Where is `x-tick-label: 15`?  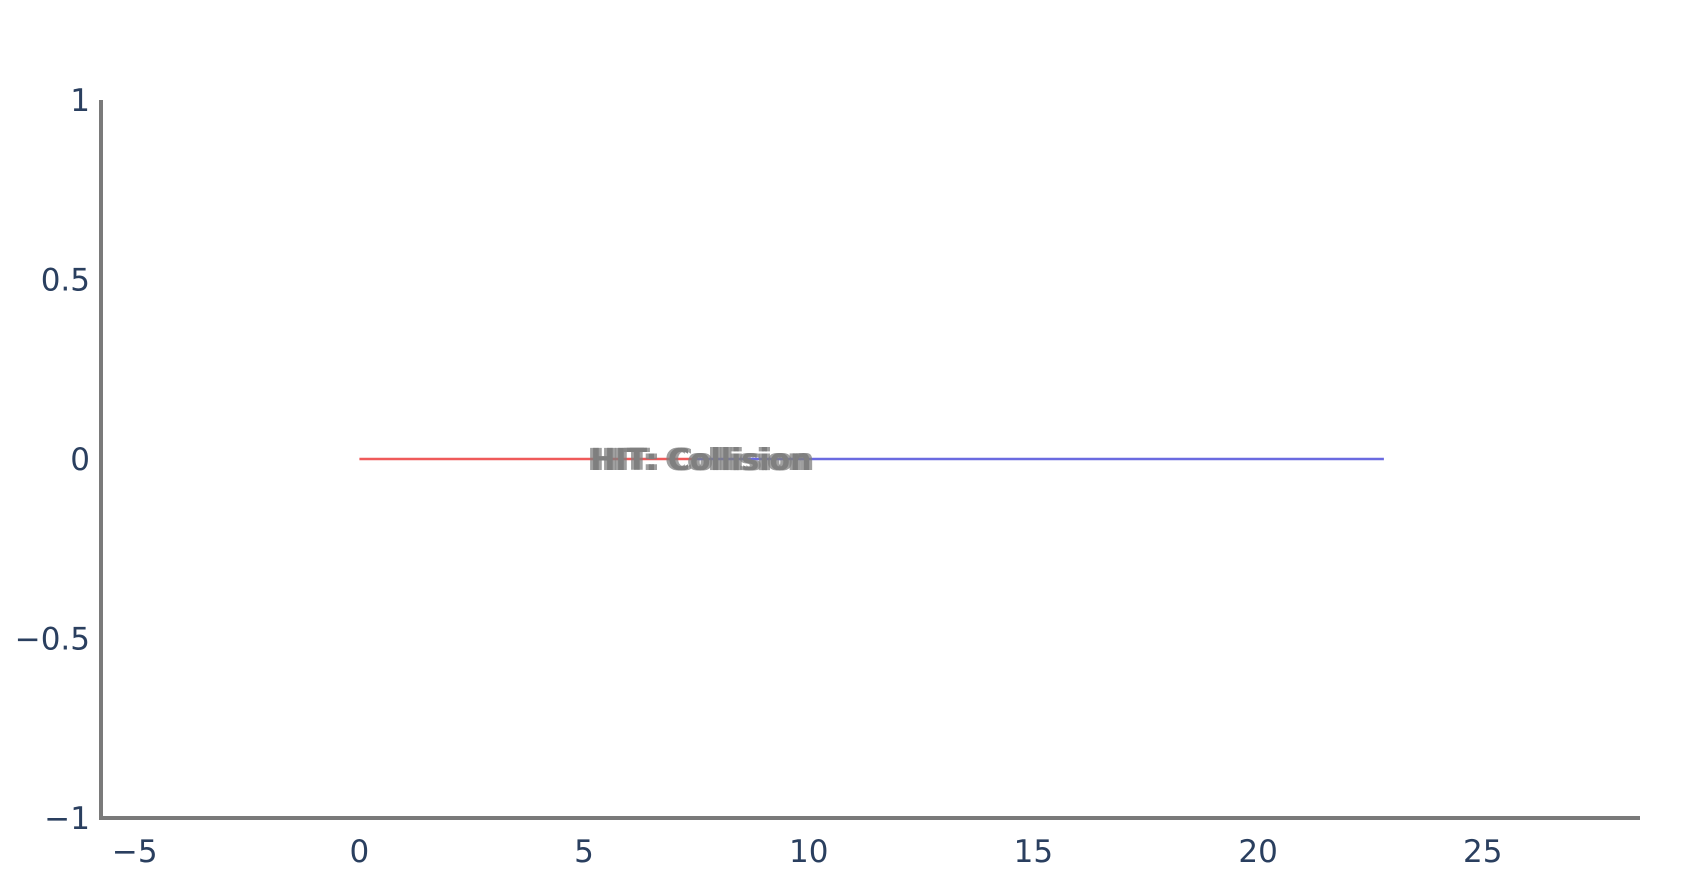 x-tick-label: 15 is located at coordinates (1033, 852).